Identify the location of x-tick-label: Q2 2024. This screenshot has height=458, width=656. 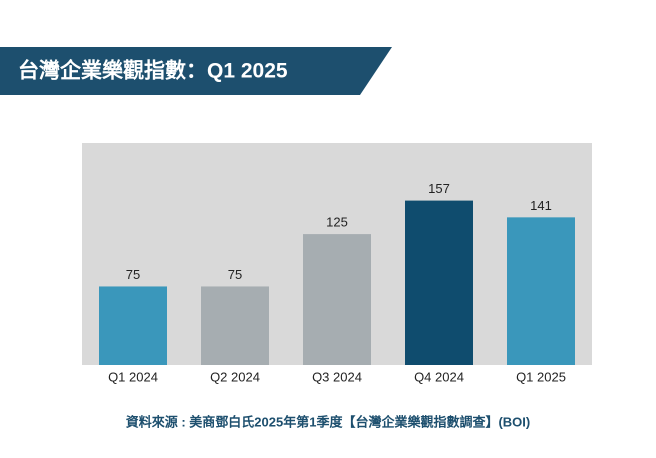
(235, 376).